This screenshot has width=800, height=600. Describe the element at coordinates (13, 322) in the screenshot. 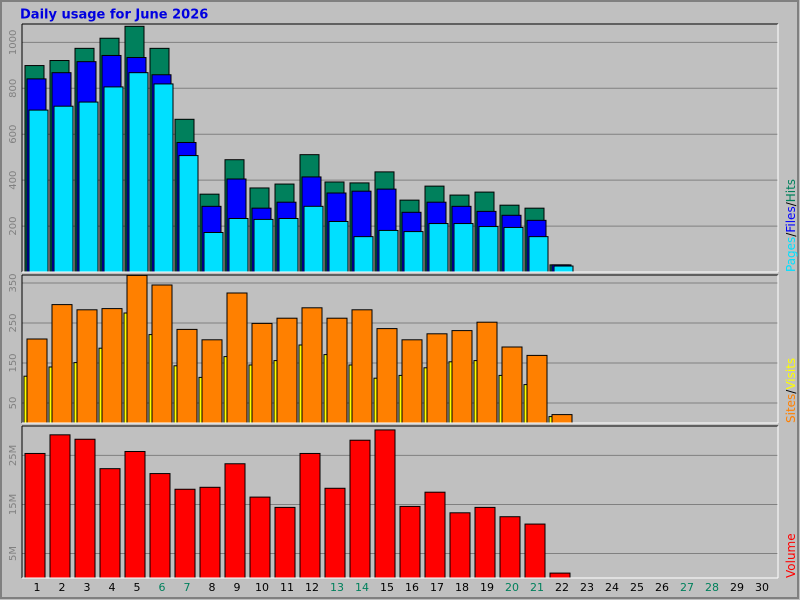

I see `y-tick-label: 250` at that location.